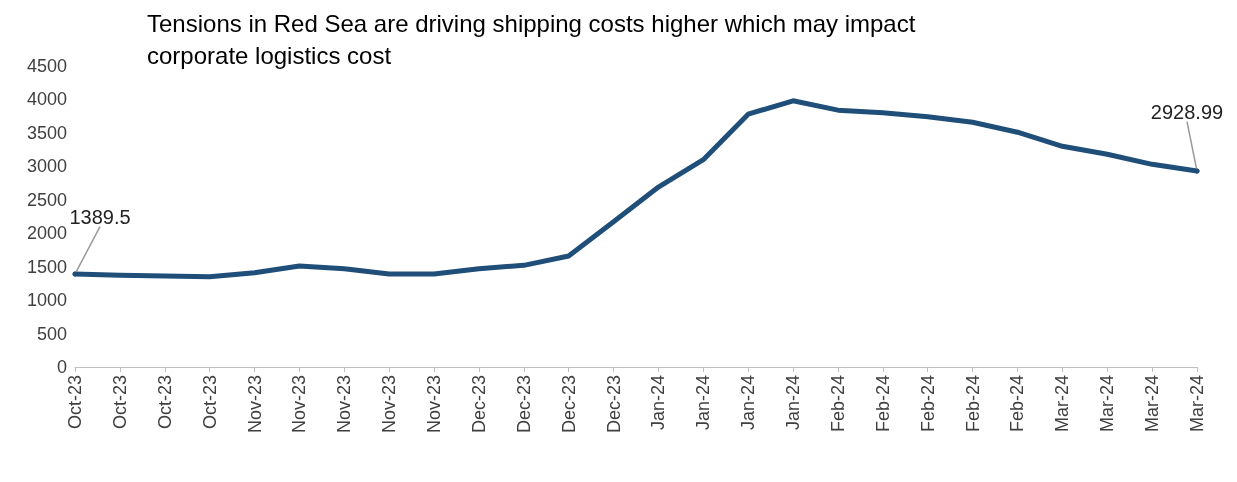 This screenshot has height=482, width=1237. What do you see at coordinates (46, 66) in the screenshot?
I see `y-tick-label: 4500` at bounding box center [46, 66].